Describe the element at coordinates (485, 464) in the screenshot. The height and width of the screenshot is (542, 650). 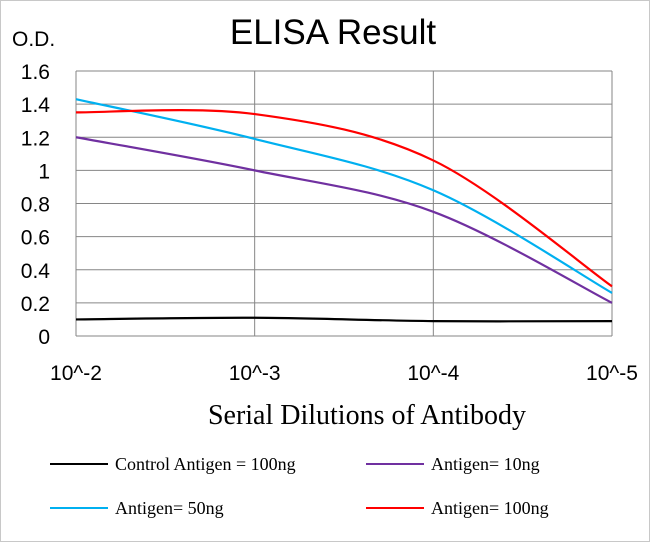
I see `legend-label-1: Antigen= 10ng` at that location.